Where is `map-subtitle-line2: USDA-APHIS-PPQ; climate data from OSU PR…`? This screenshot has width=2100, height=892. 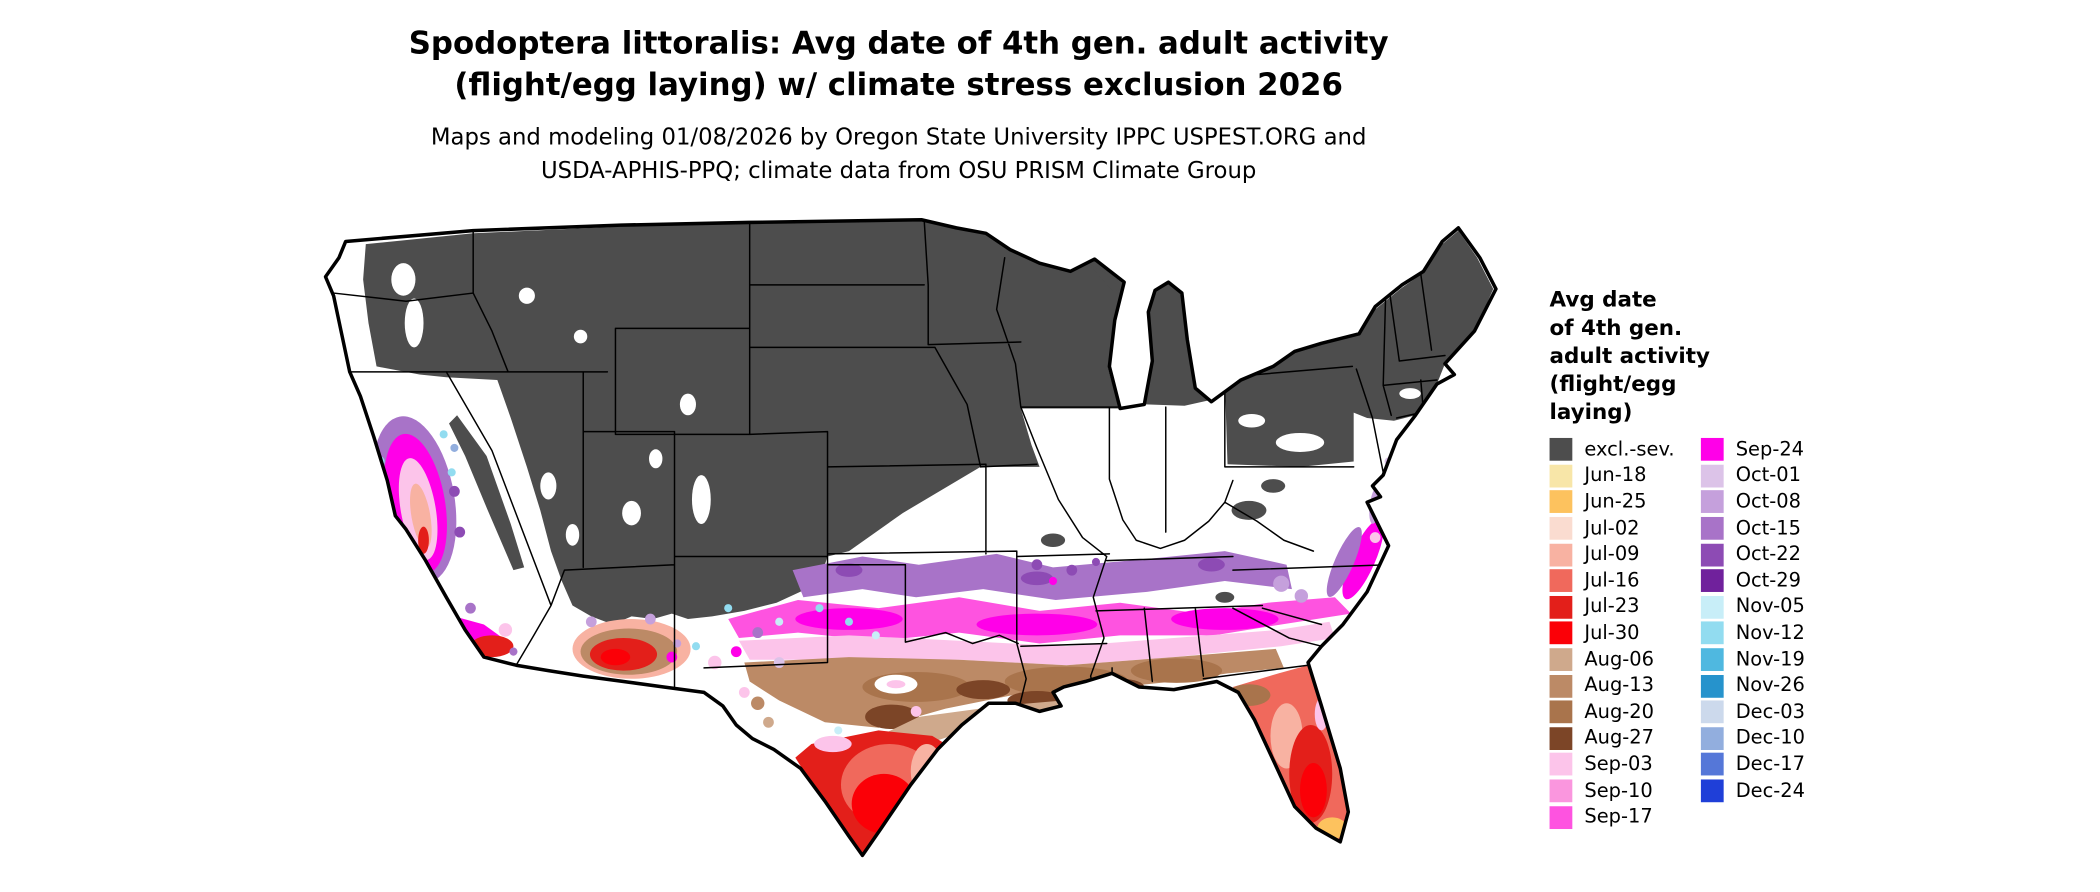
map-subtitle-line2: USDA-APHIS-PPQ; climate data from OSU PR… is located at coordinates (898, 171).